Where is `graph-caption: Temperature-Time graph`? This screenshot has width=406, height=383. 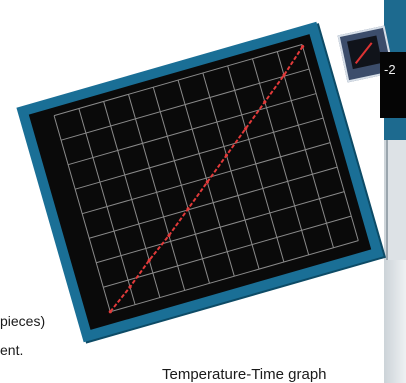 graph-caption: Temperature-Time graph is located at coordinates (244, 374).